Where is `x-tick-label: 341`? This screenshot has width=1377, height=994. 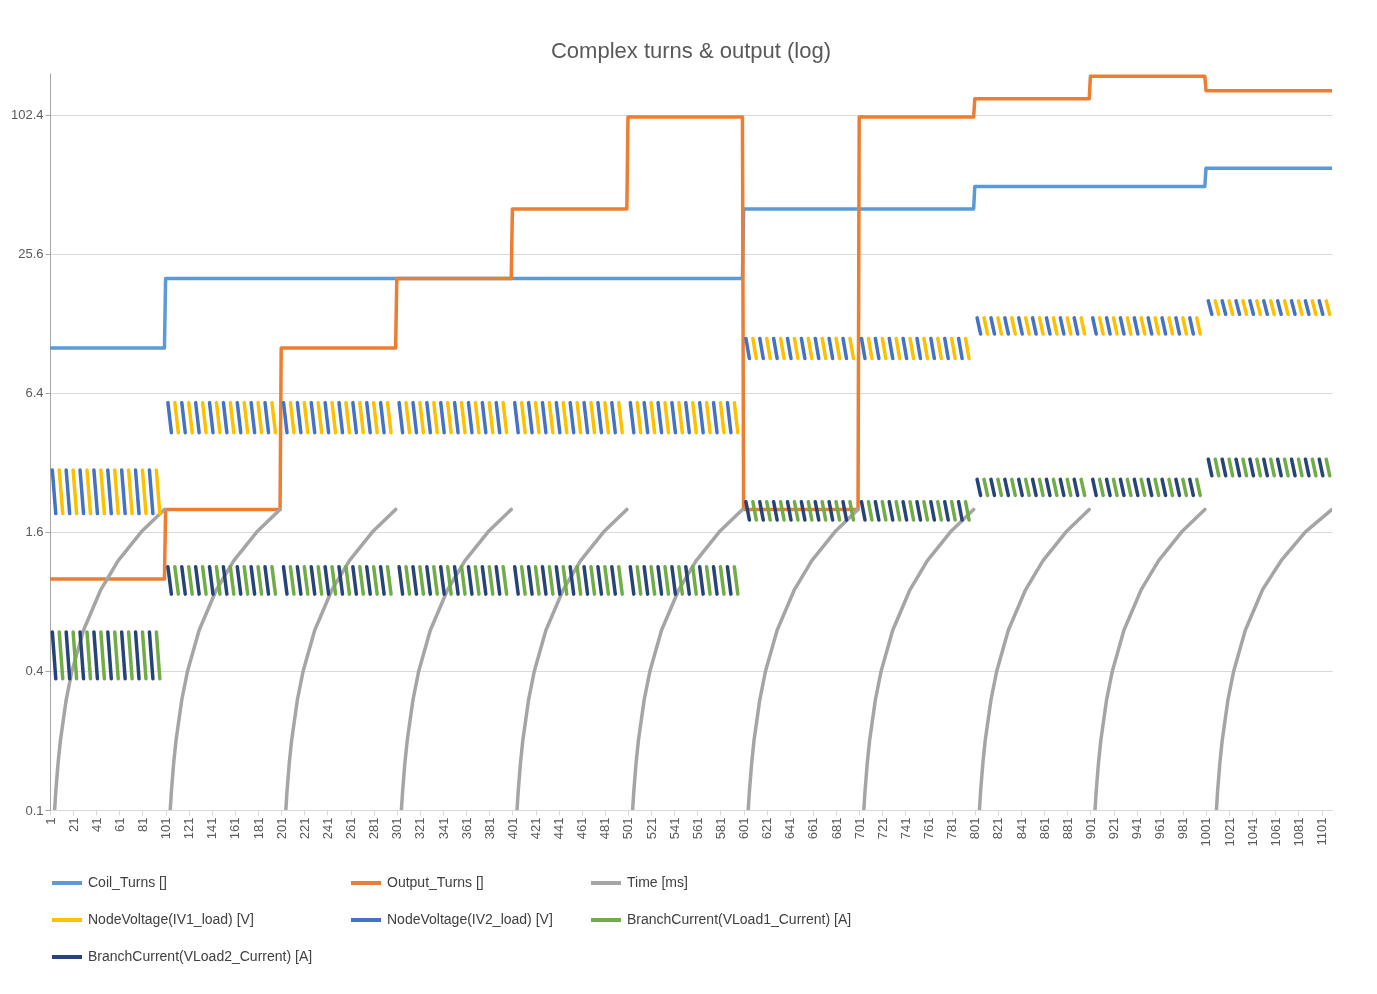 x-tick-label: 341 is located at coordinates (443, 828).